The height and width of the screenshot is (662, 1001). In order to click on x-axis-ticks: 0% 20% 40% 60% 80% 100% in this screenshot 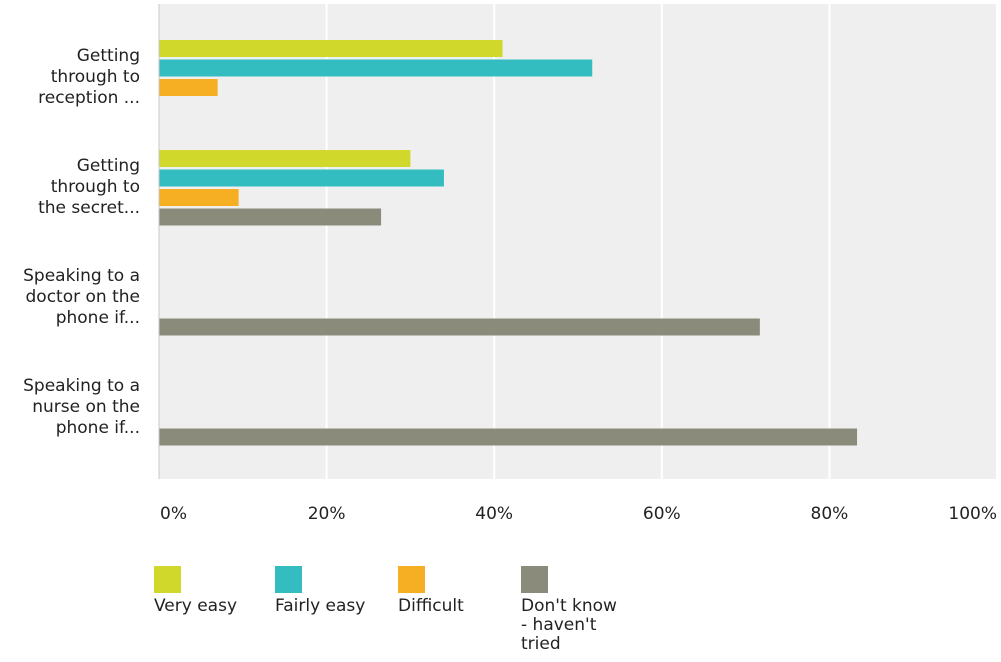, I will do `click(578, 514)`.